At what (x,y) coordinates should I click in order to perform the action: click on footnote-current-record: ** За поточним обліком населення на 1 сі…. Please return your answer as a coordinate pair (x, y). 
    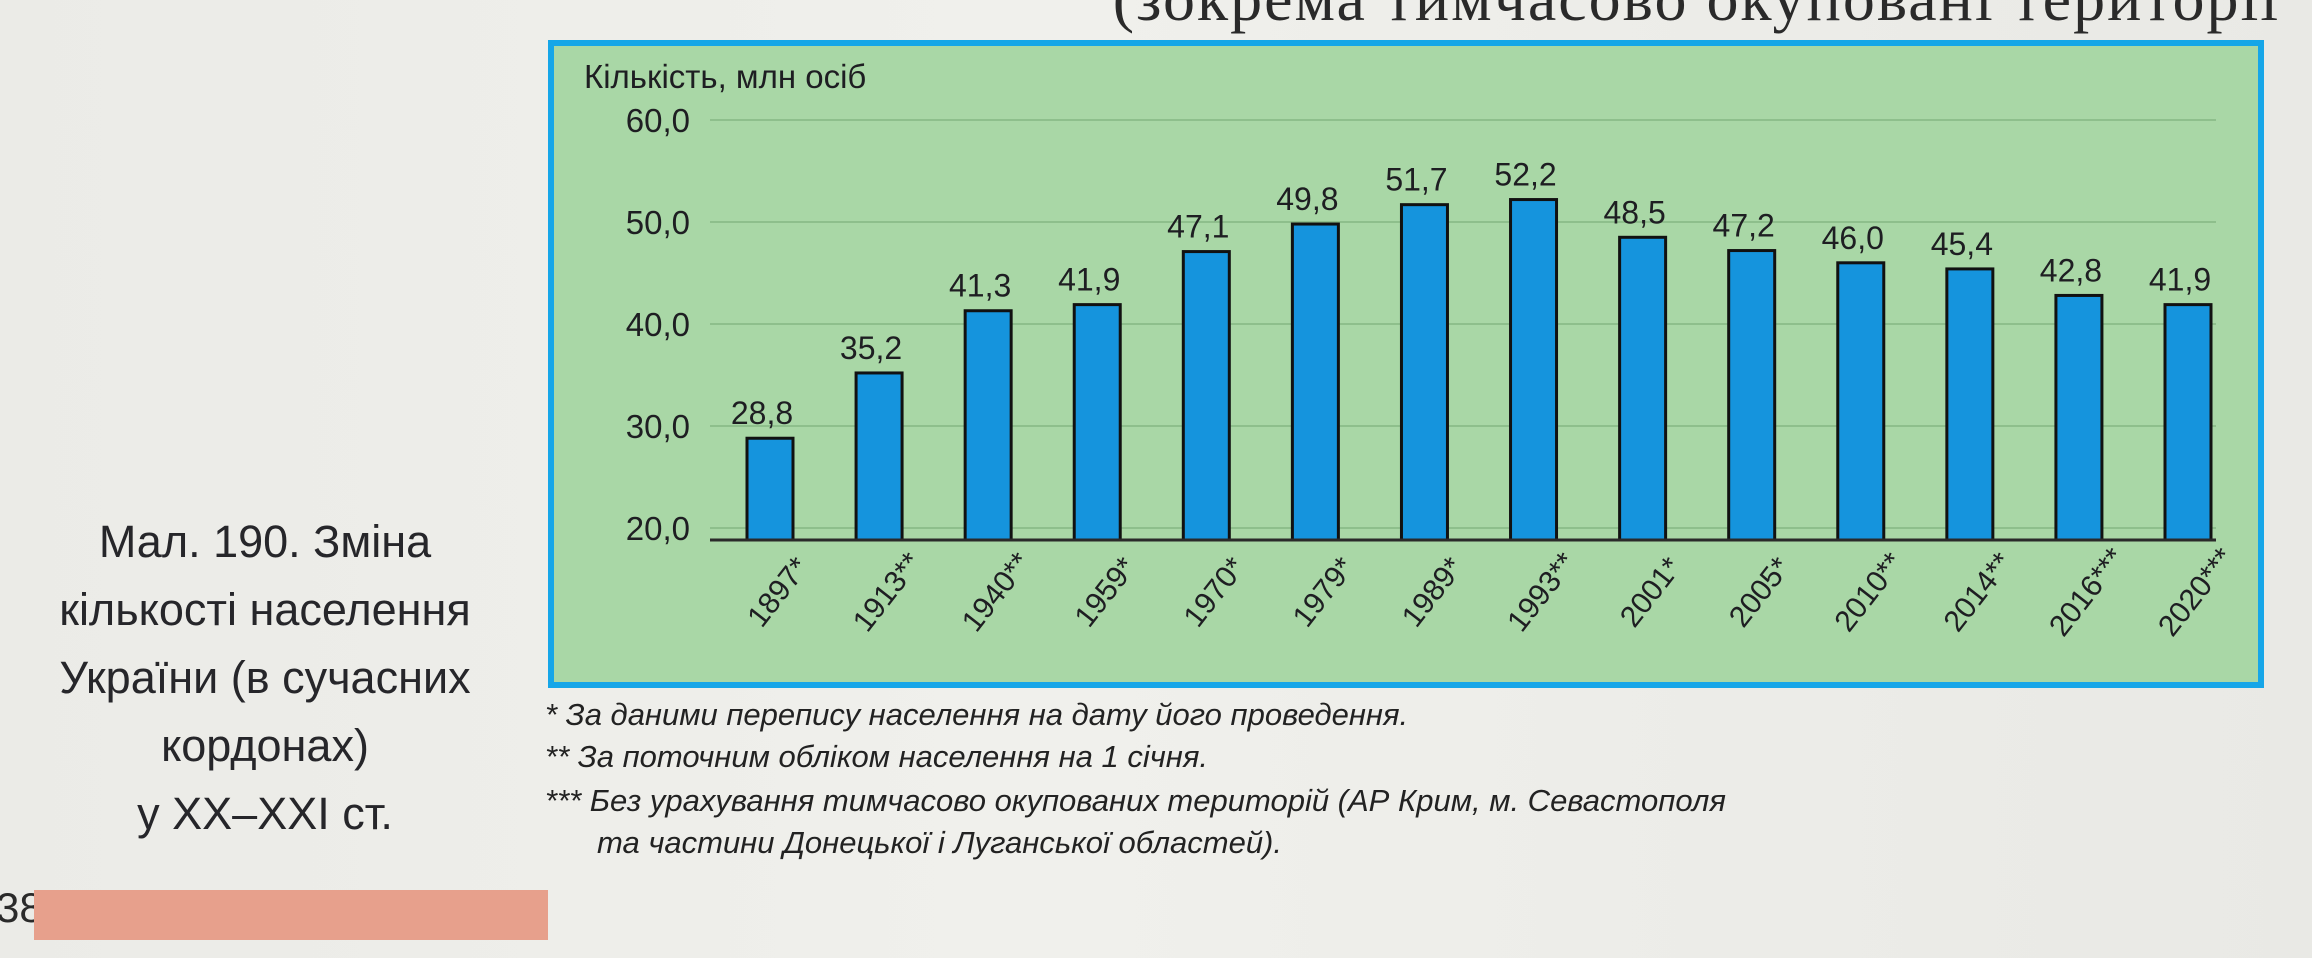
    Looking at the image, I should click on (877, 756).